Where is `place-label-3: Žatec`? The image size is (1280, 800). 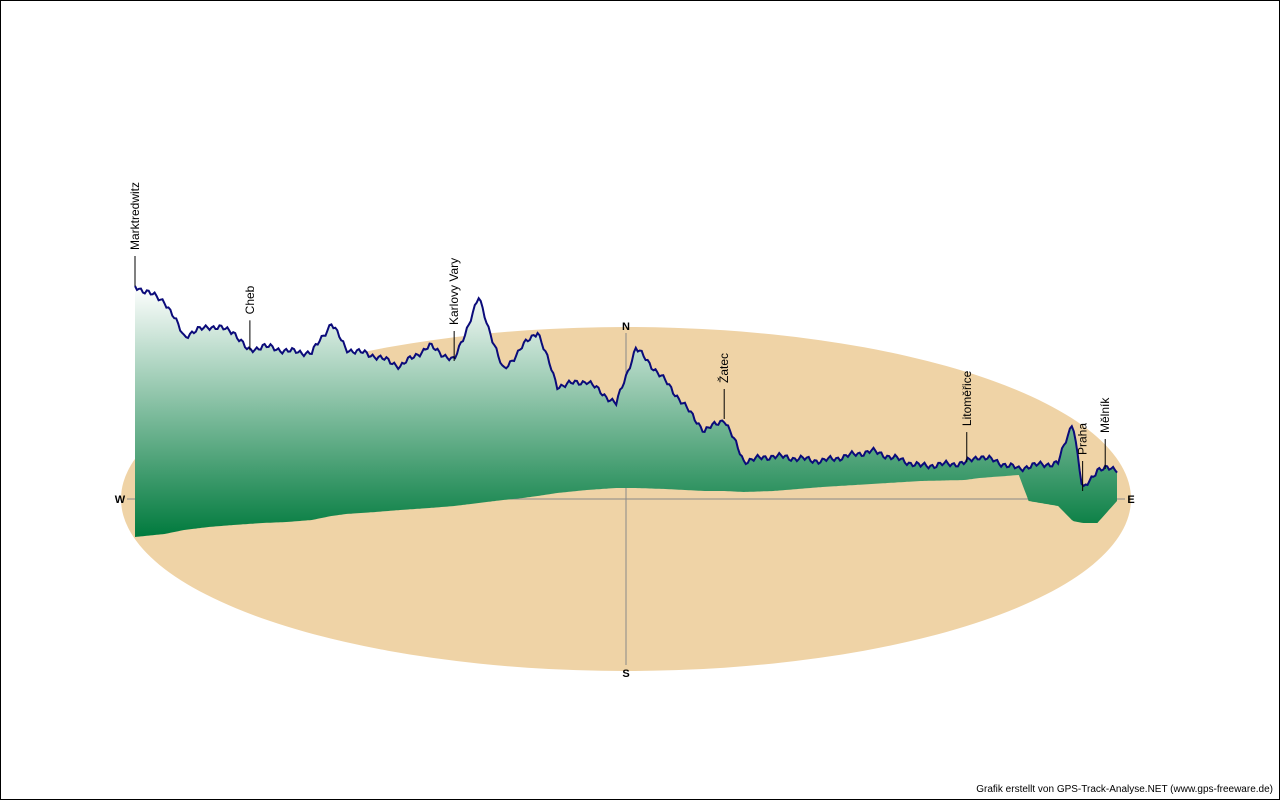
place-label-3: Žatec is located at coordinates (723, 368).